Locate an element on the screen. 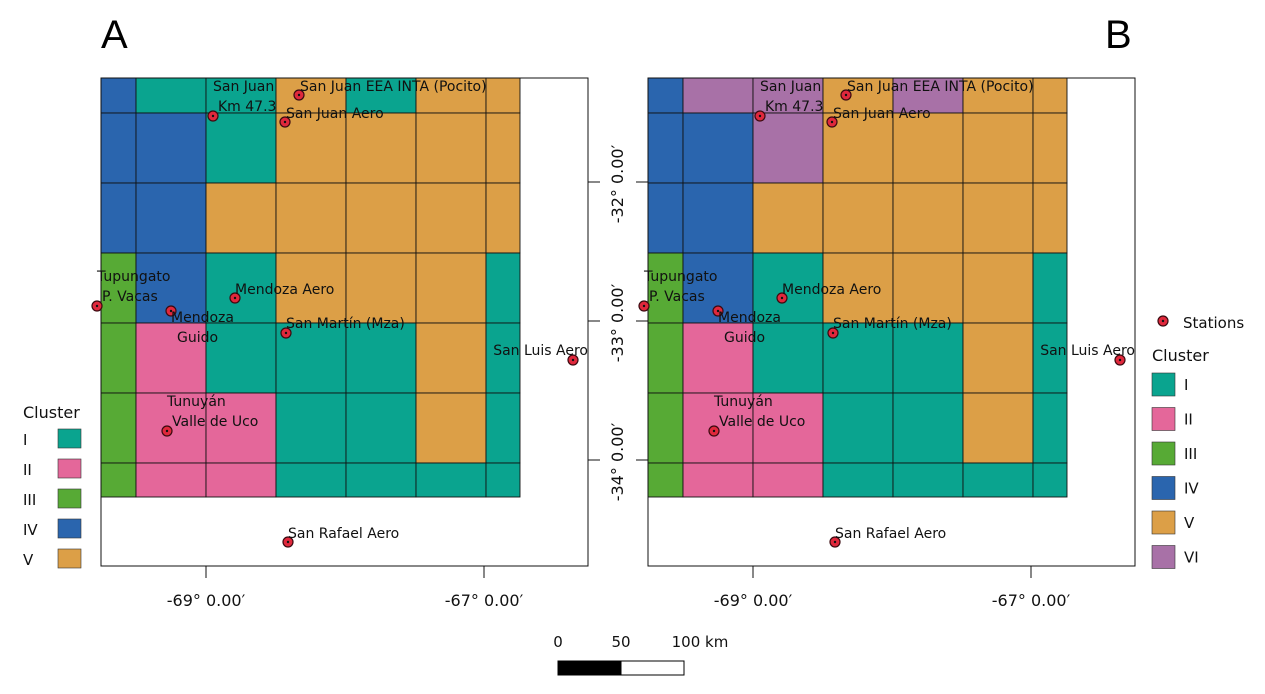  legend-swatch-iv is located at coordinates (69, 528).